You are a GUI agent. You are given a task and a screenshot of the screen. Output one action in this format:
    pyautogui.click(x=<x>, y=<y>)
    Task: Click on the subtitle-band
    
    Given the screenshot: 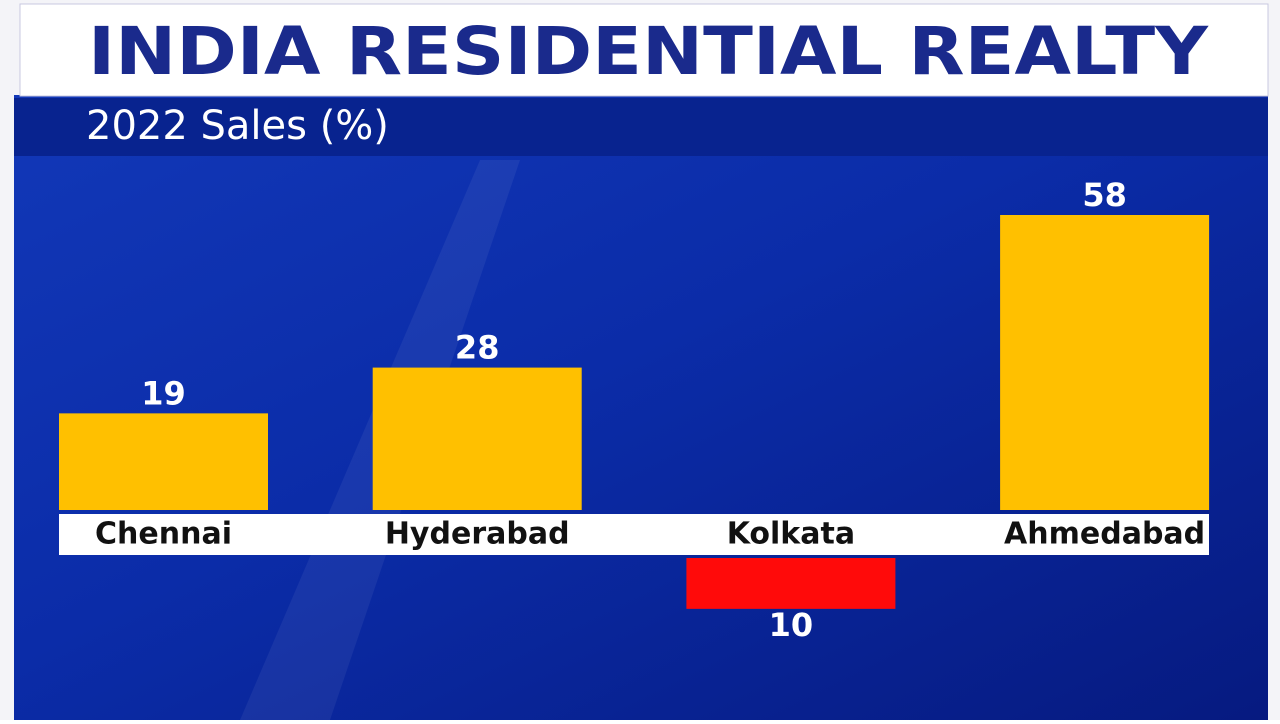 What is the action you would take?
    pyautogui.click(x=641, y=127)
    